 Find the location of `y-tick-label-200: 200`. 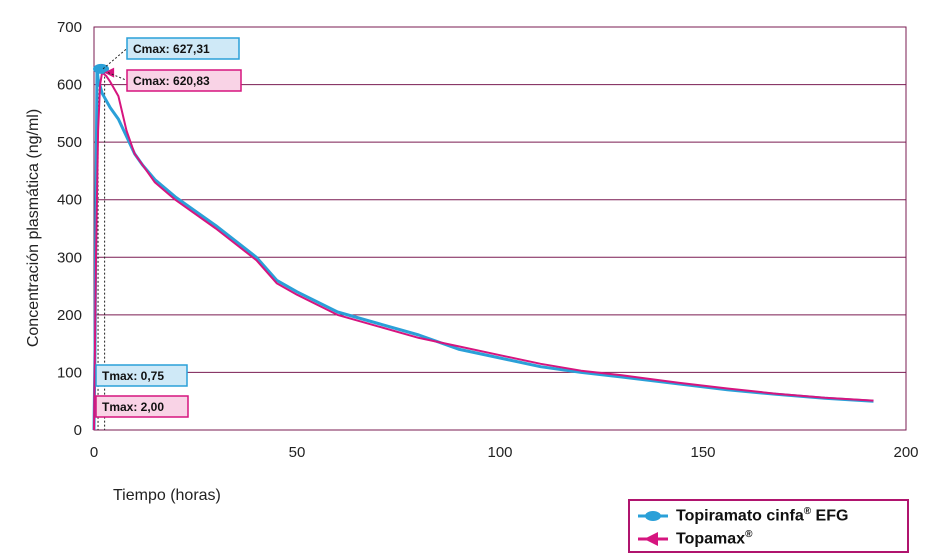

y-tick-label-200: 200 is located at coordinates (69, 315).